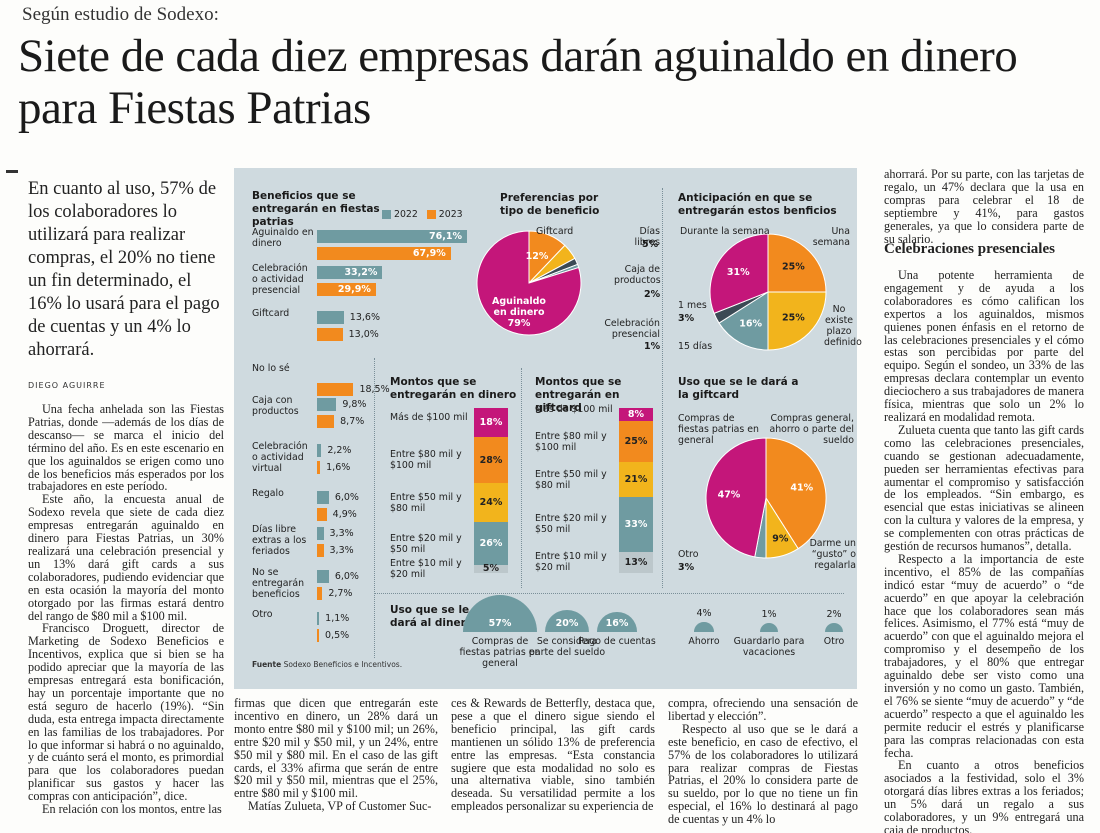 This screenshot has width=1100, height=833. I want to click on stack-segment: 33%, so click(636, 524).